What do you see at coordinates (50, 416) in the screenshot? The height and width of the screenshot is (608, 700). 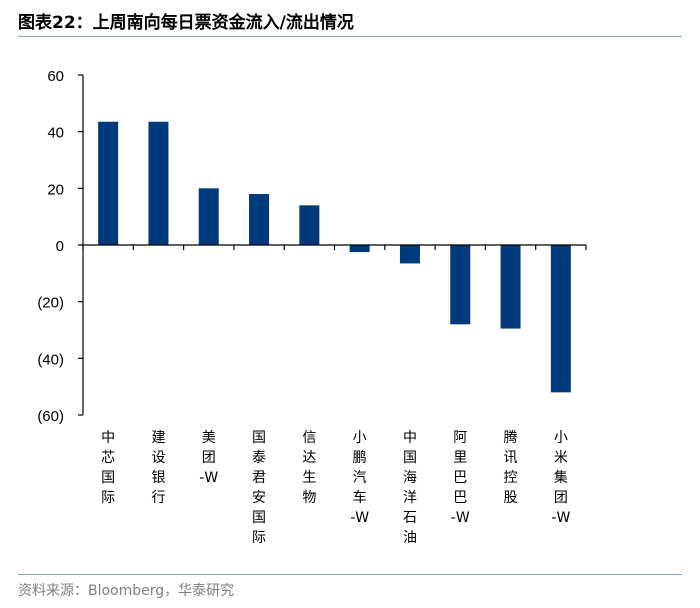 I see `y-tick-label: (60)` at bounding box center [50, 416].